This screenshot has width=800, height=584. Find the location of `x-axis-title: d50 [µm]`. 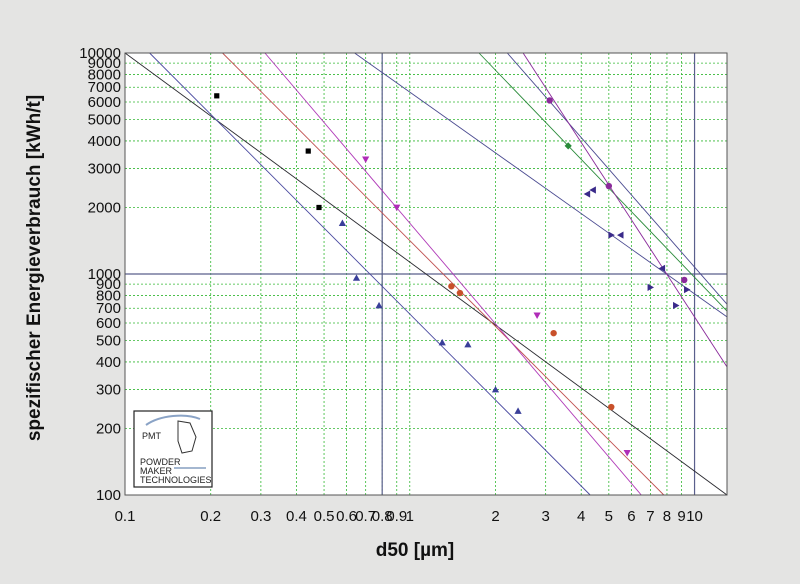

x-axis-title: d50 [µm] is located at coordinates (415, 550).